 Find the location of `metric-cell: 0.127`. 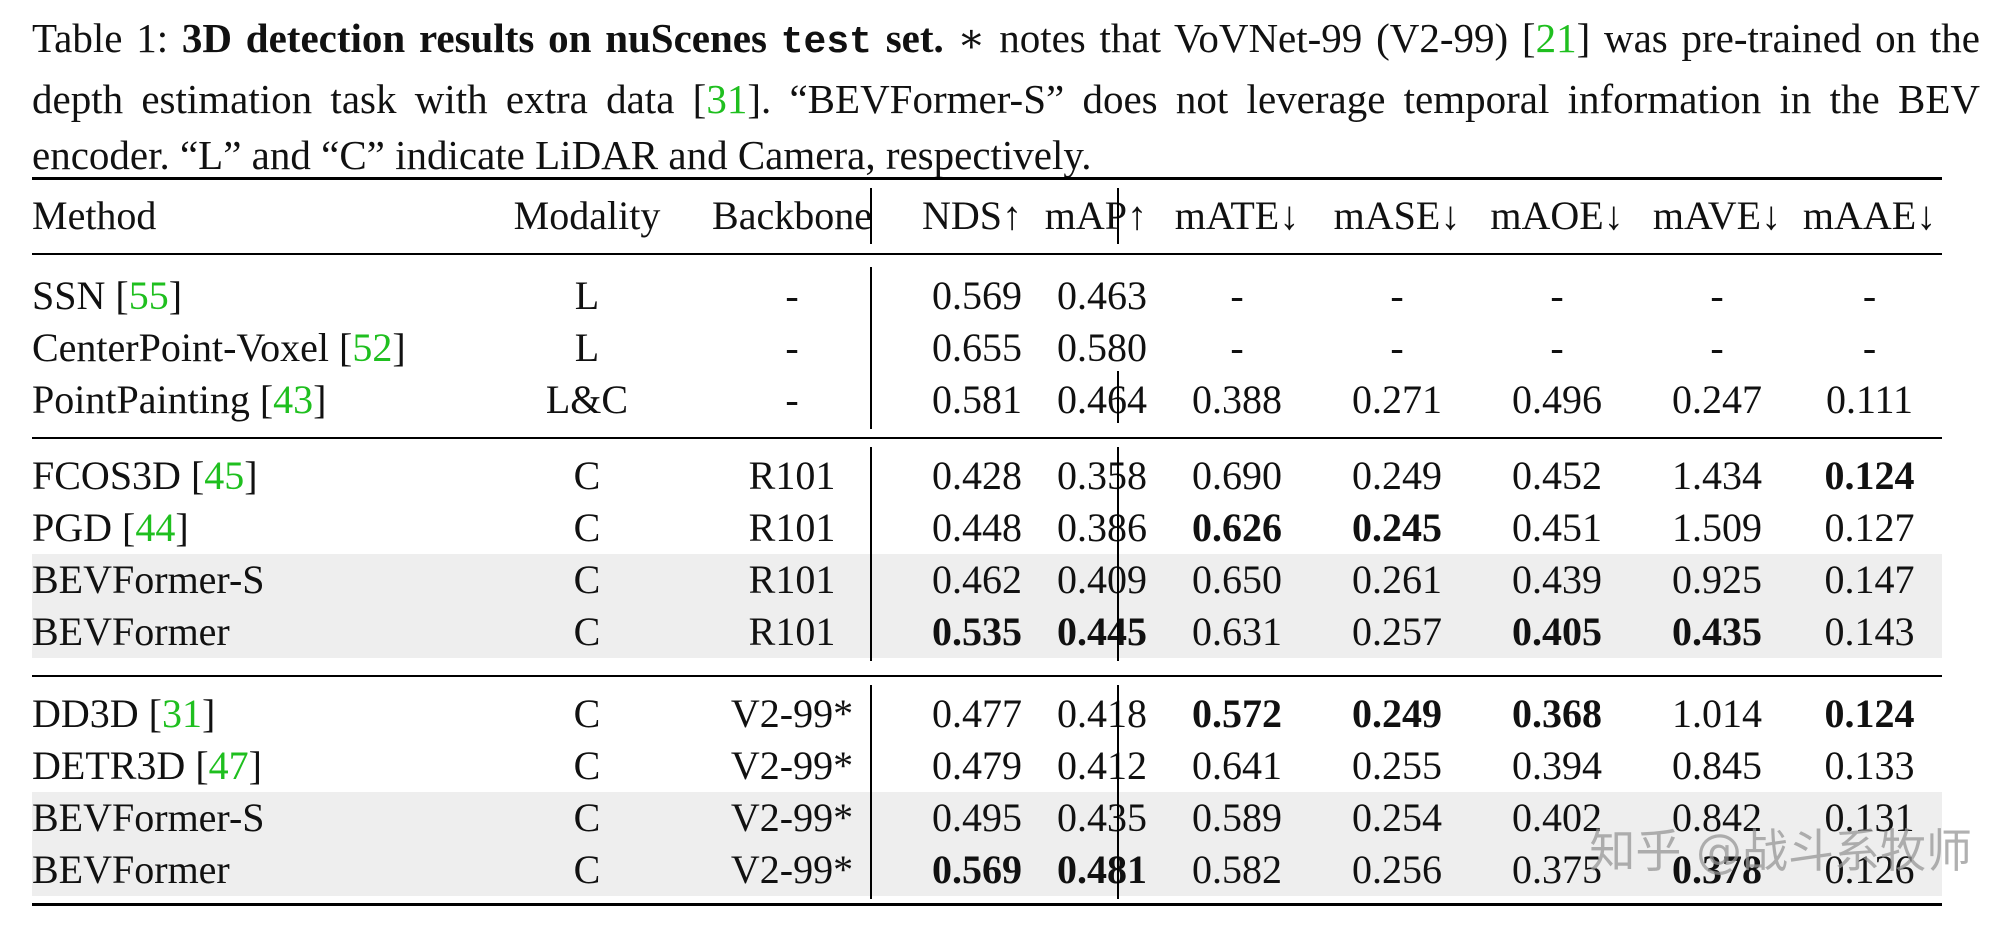

metric-cell: 0.127 is located at coordinates (1869, 527).